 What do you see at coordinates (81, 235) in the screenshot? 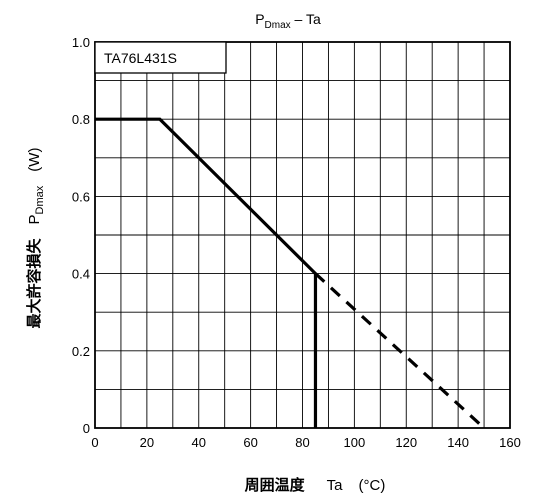
I see `y-ticks: 0 0.2 0.4 0.6 0.8 1.0` at bounding box center [81, 235].